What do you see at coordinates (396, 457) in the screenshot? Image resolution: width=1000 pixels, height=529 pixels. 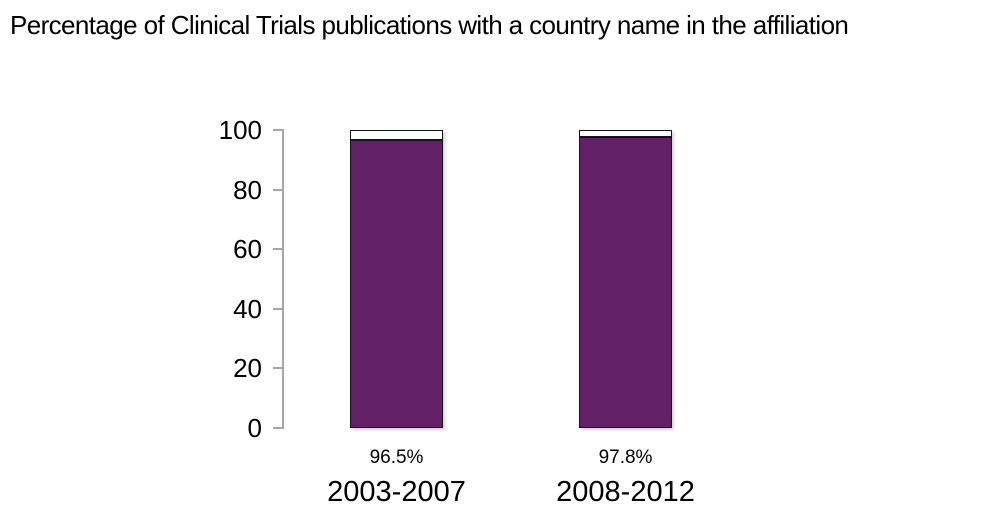 I see `bar-value-label: 96.5%` at bounding box center [396, 457].